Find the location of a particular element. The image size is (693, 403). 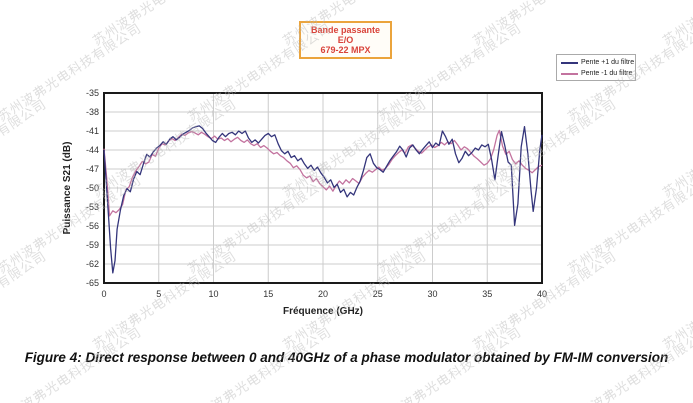

x-axis-title: Fréquence (GHz) is located at coordinates (323, 311).